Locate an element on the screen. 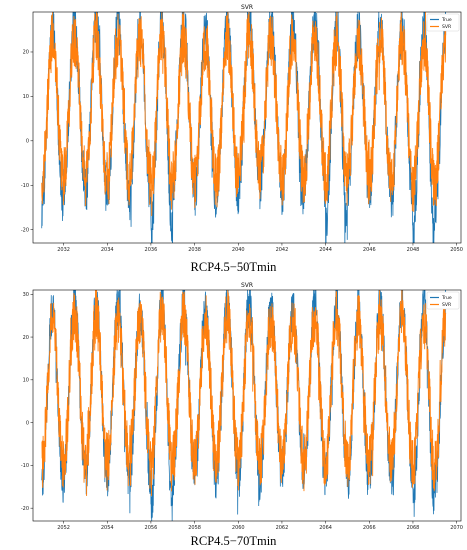  x-tick-label: 2056 is located at coordinates (151, 528).